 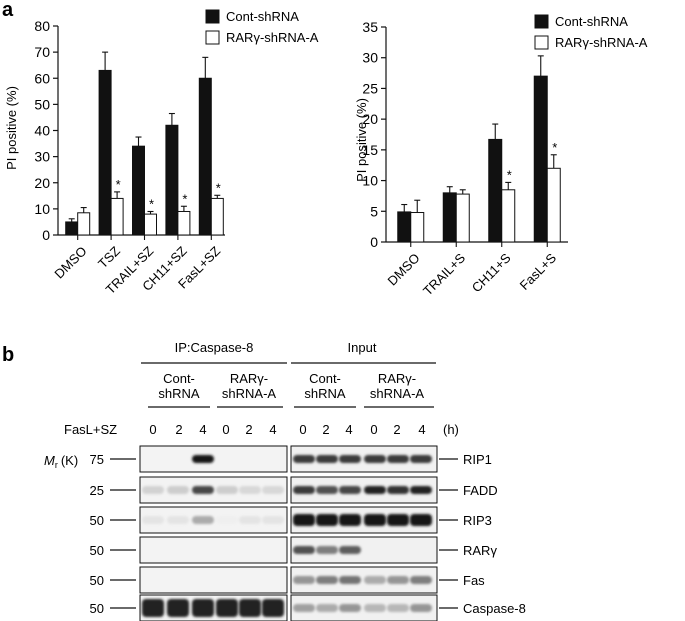 I want to click on blot-row-rip3: 50 RIP3, so click(x=291, y=520).